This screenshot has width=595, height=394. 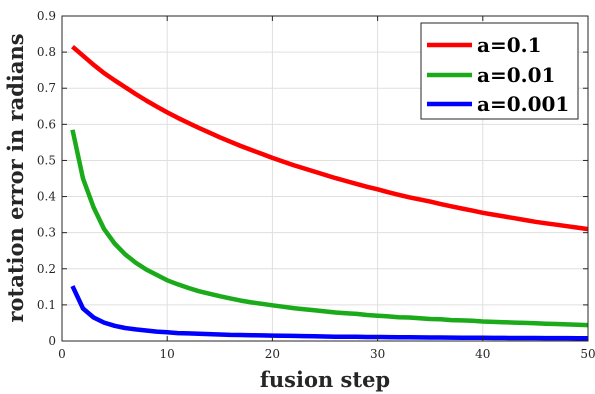 I want to click on y-tick-label: 0.1, so click(x=46, y=305).